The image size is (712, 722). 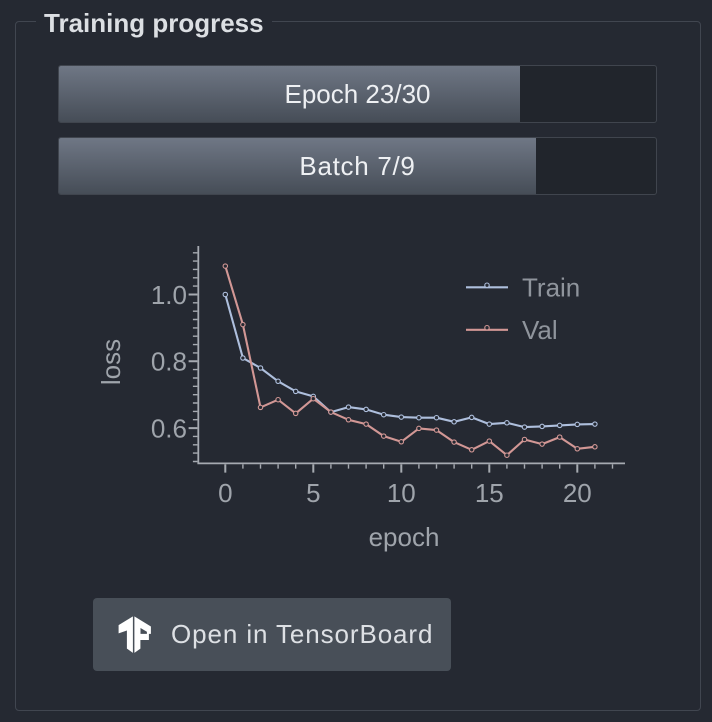 I want to click on svg-text: 0.6, so click(x=169, y=428).